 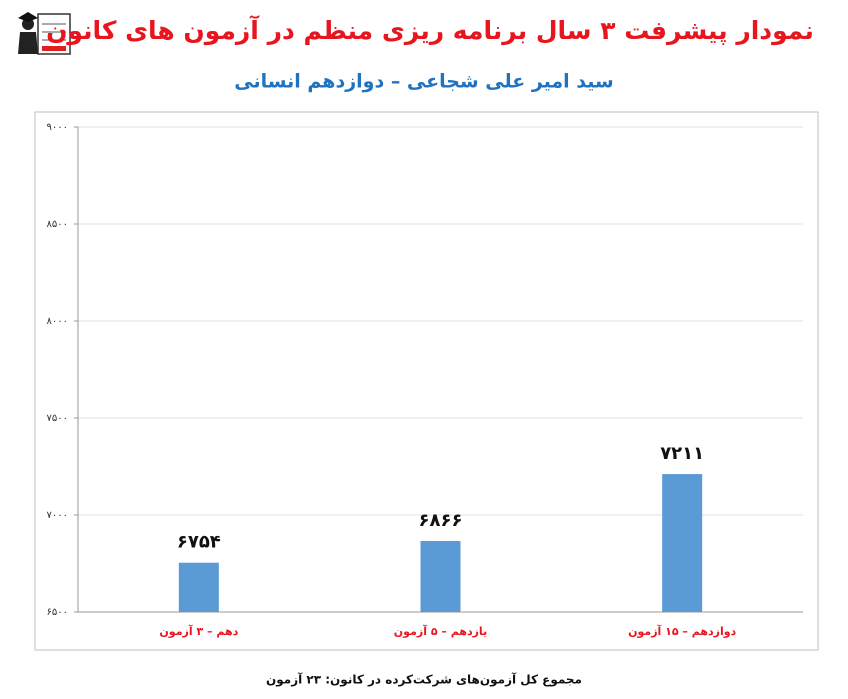 What do you see at coordinates (440, 631) in the screenshot?
I see `x-tick-label: یازدهم – ۵ آزمون` at bounding box center [440, 631].